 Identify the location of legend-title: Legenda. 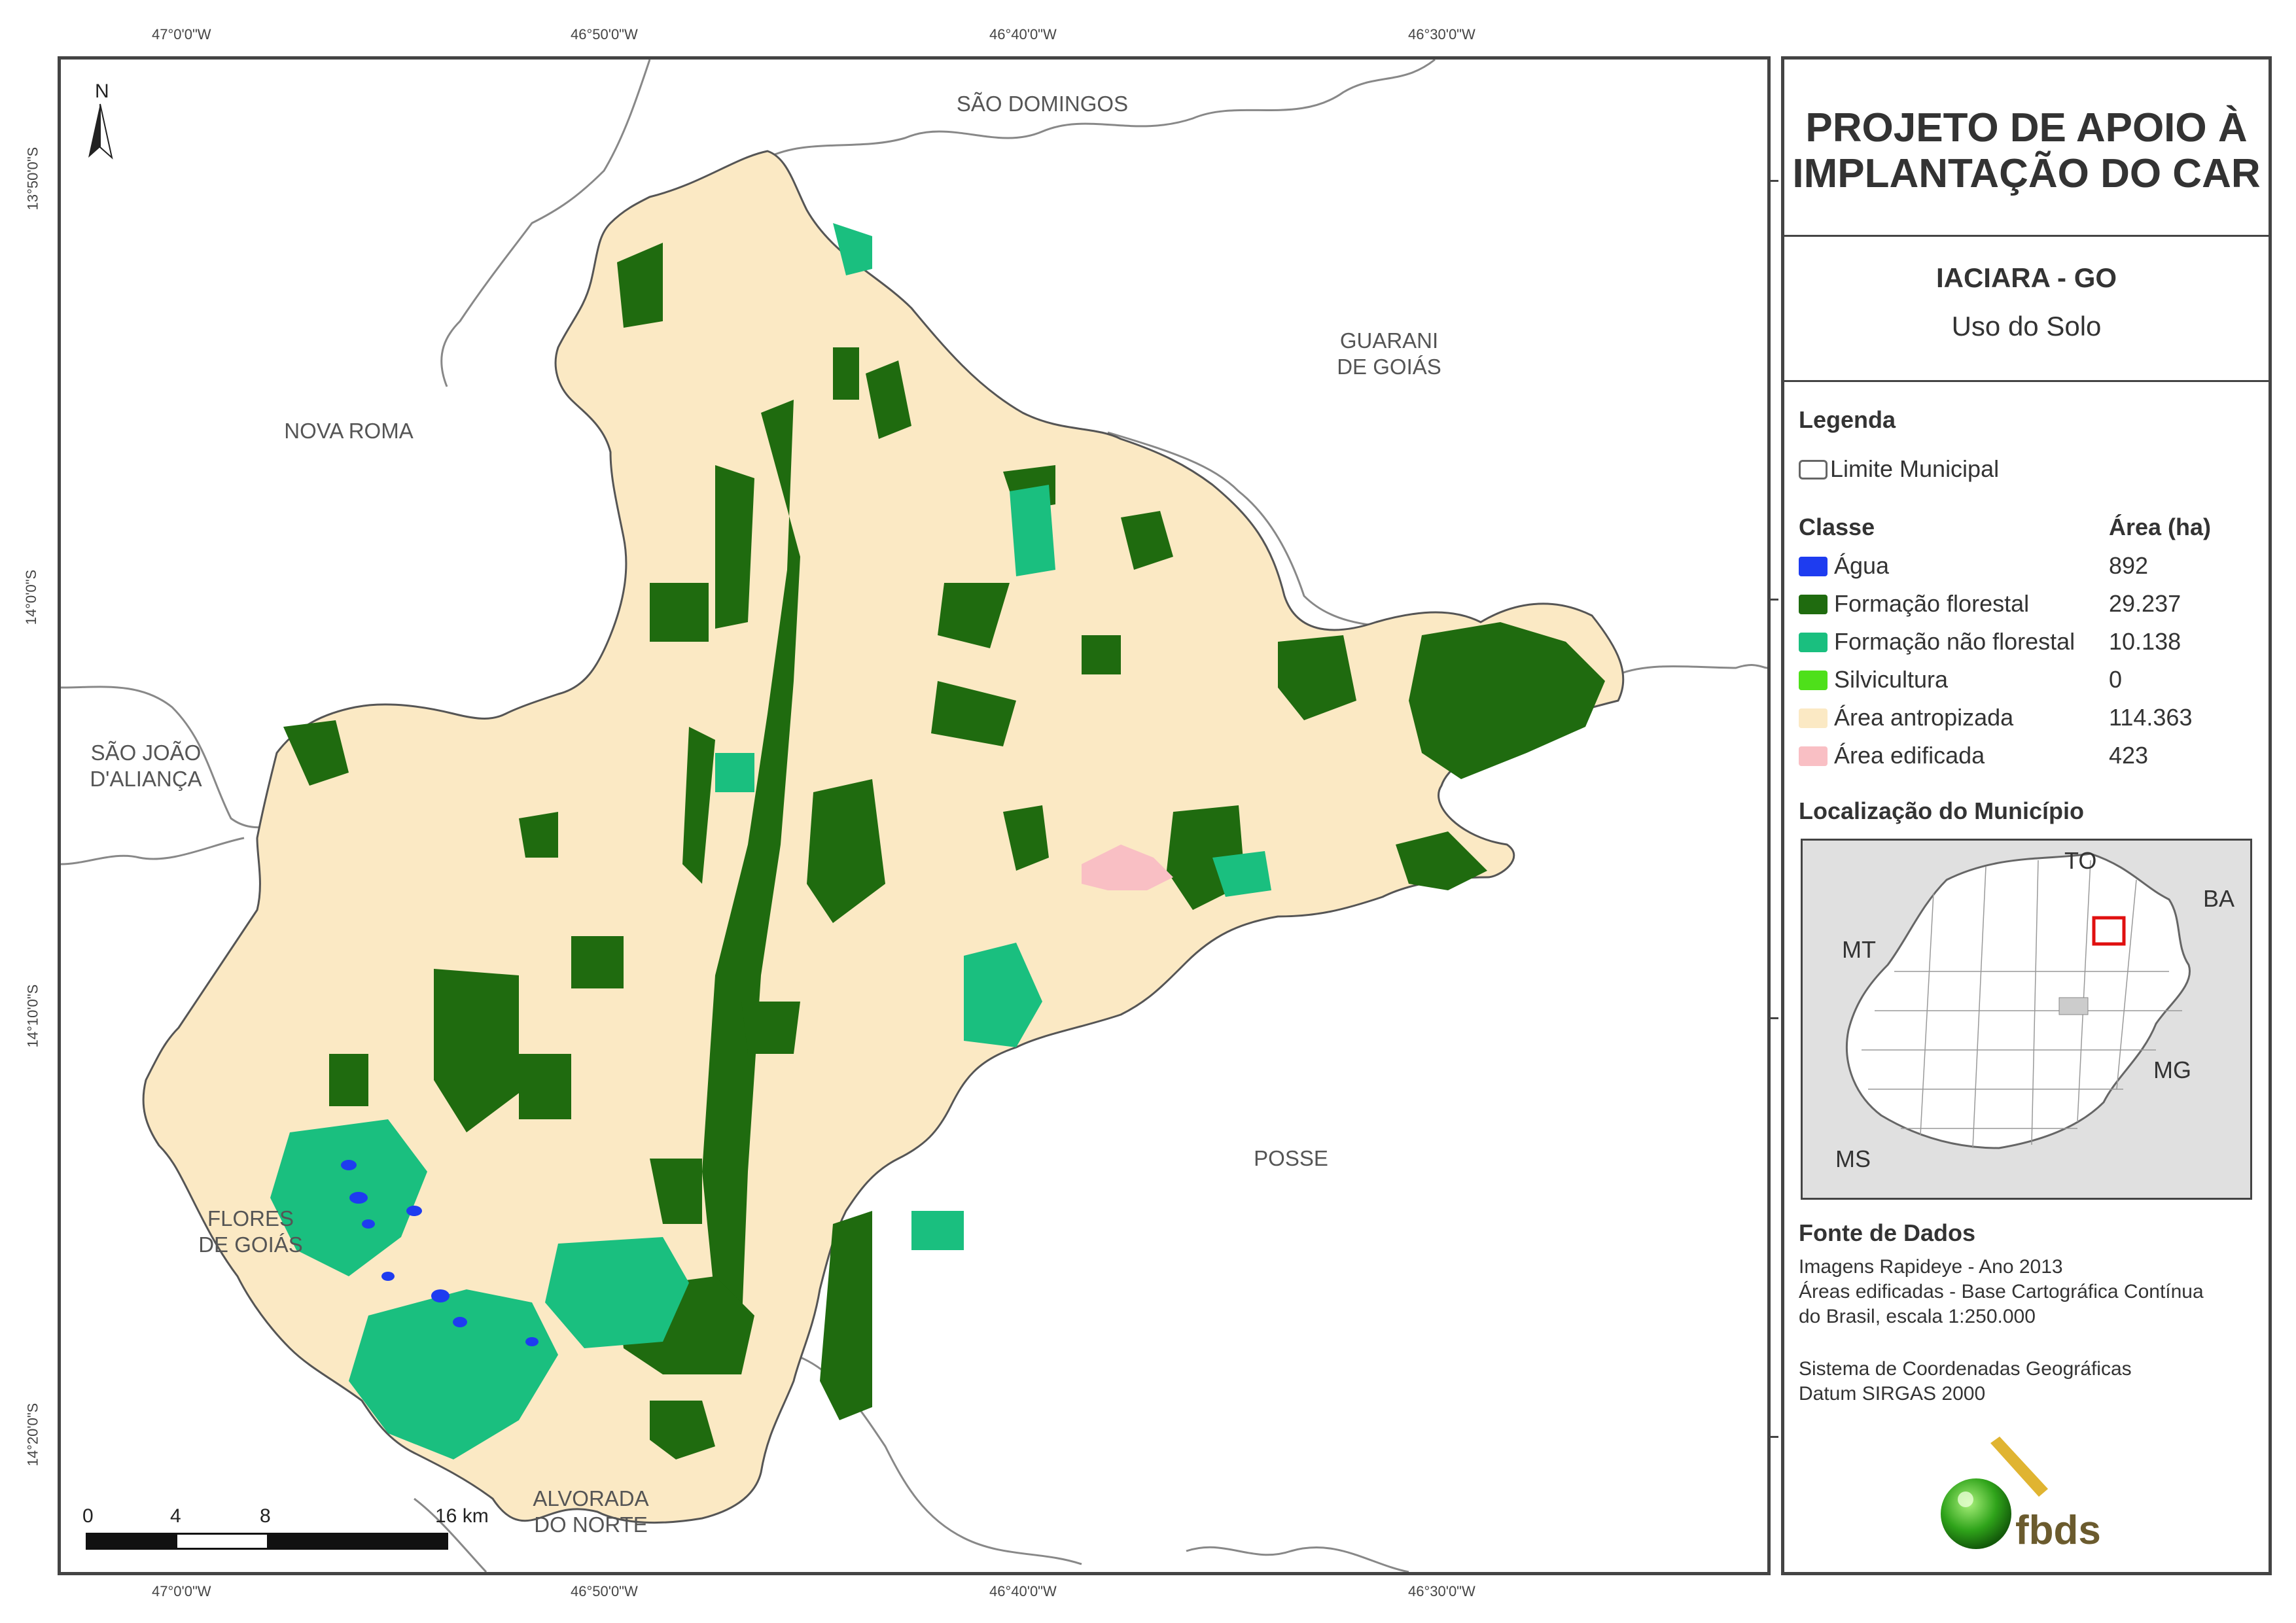
(1847, 420).